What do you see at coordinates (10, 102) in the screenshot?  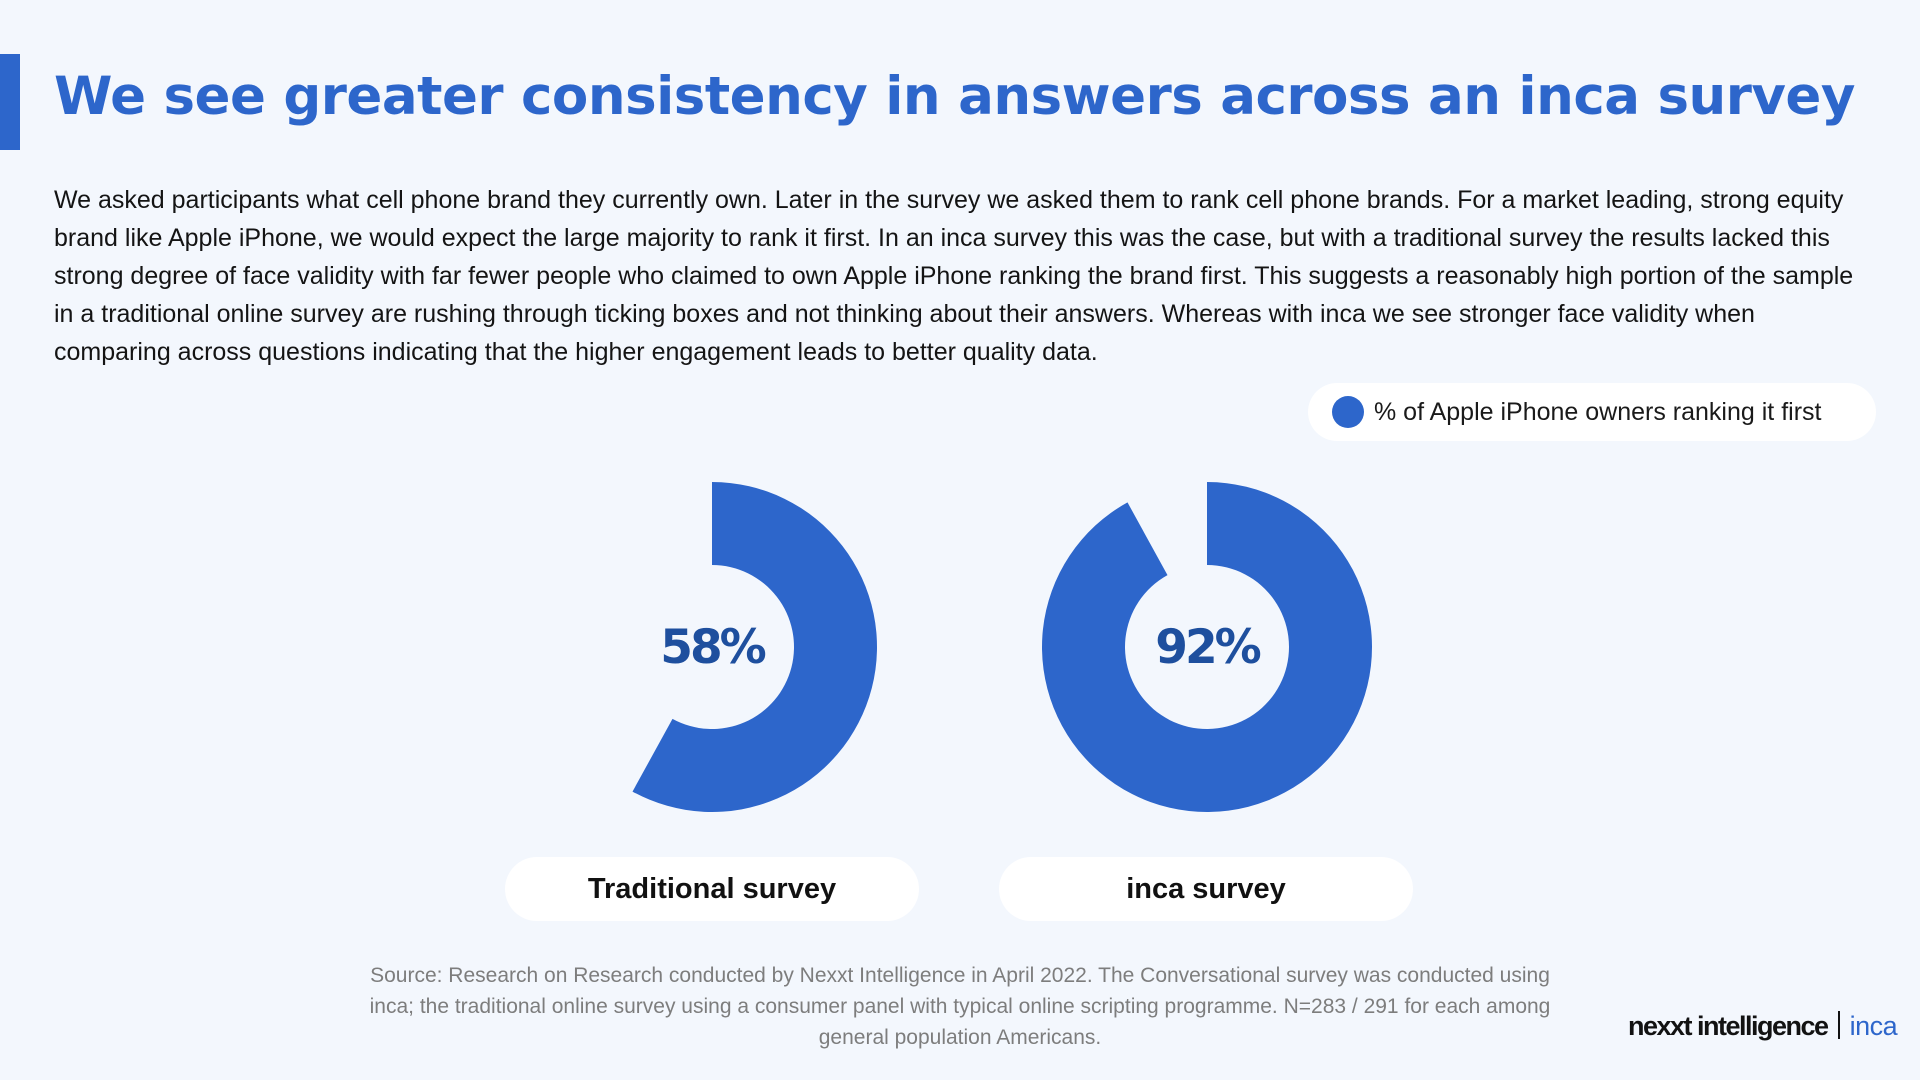 I see `title-accent-bar` at bounding box center [10, 102].